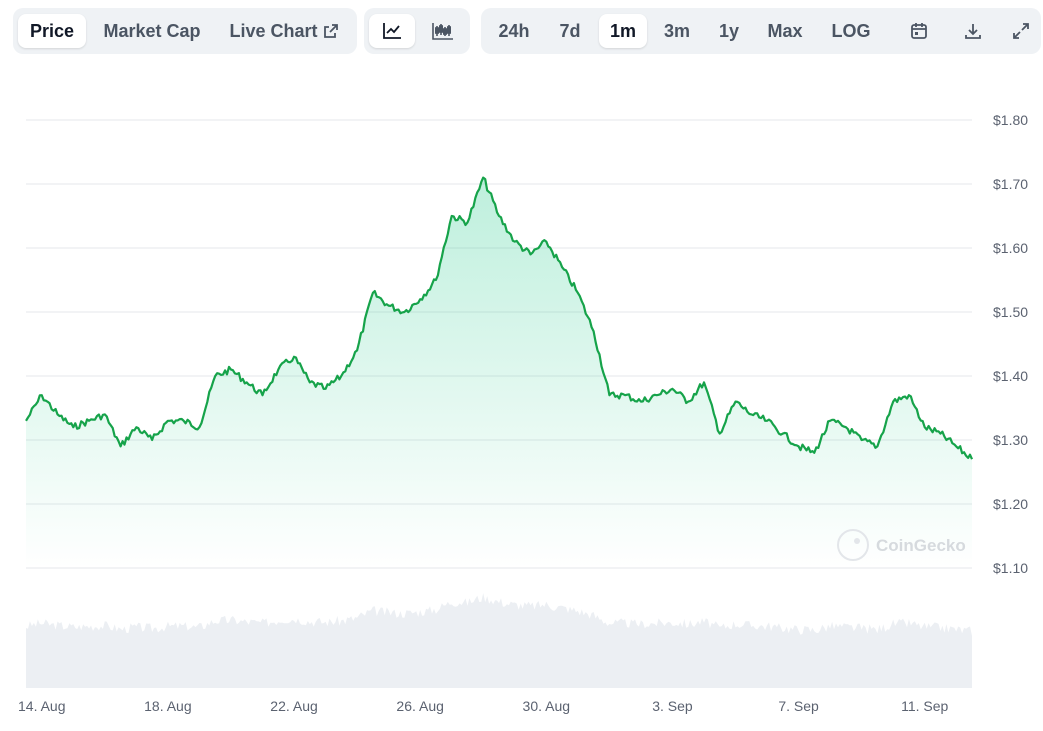 This screenshot has height=731, width=1043. I want to click on expand-icon, so click(1021, 31).